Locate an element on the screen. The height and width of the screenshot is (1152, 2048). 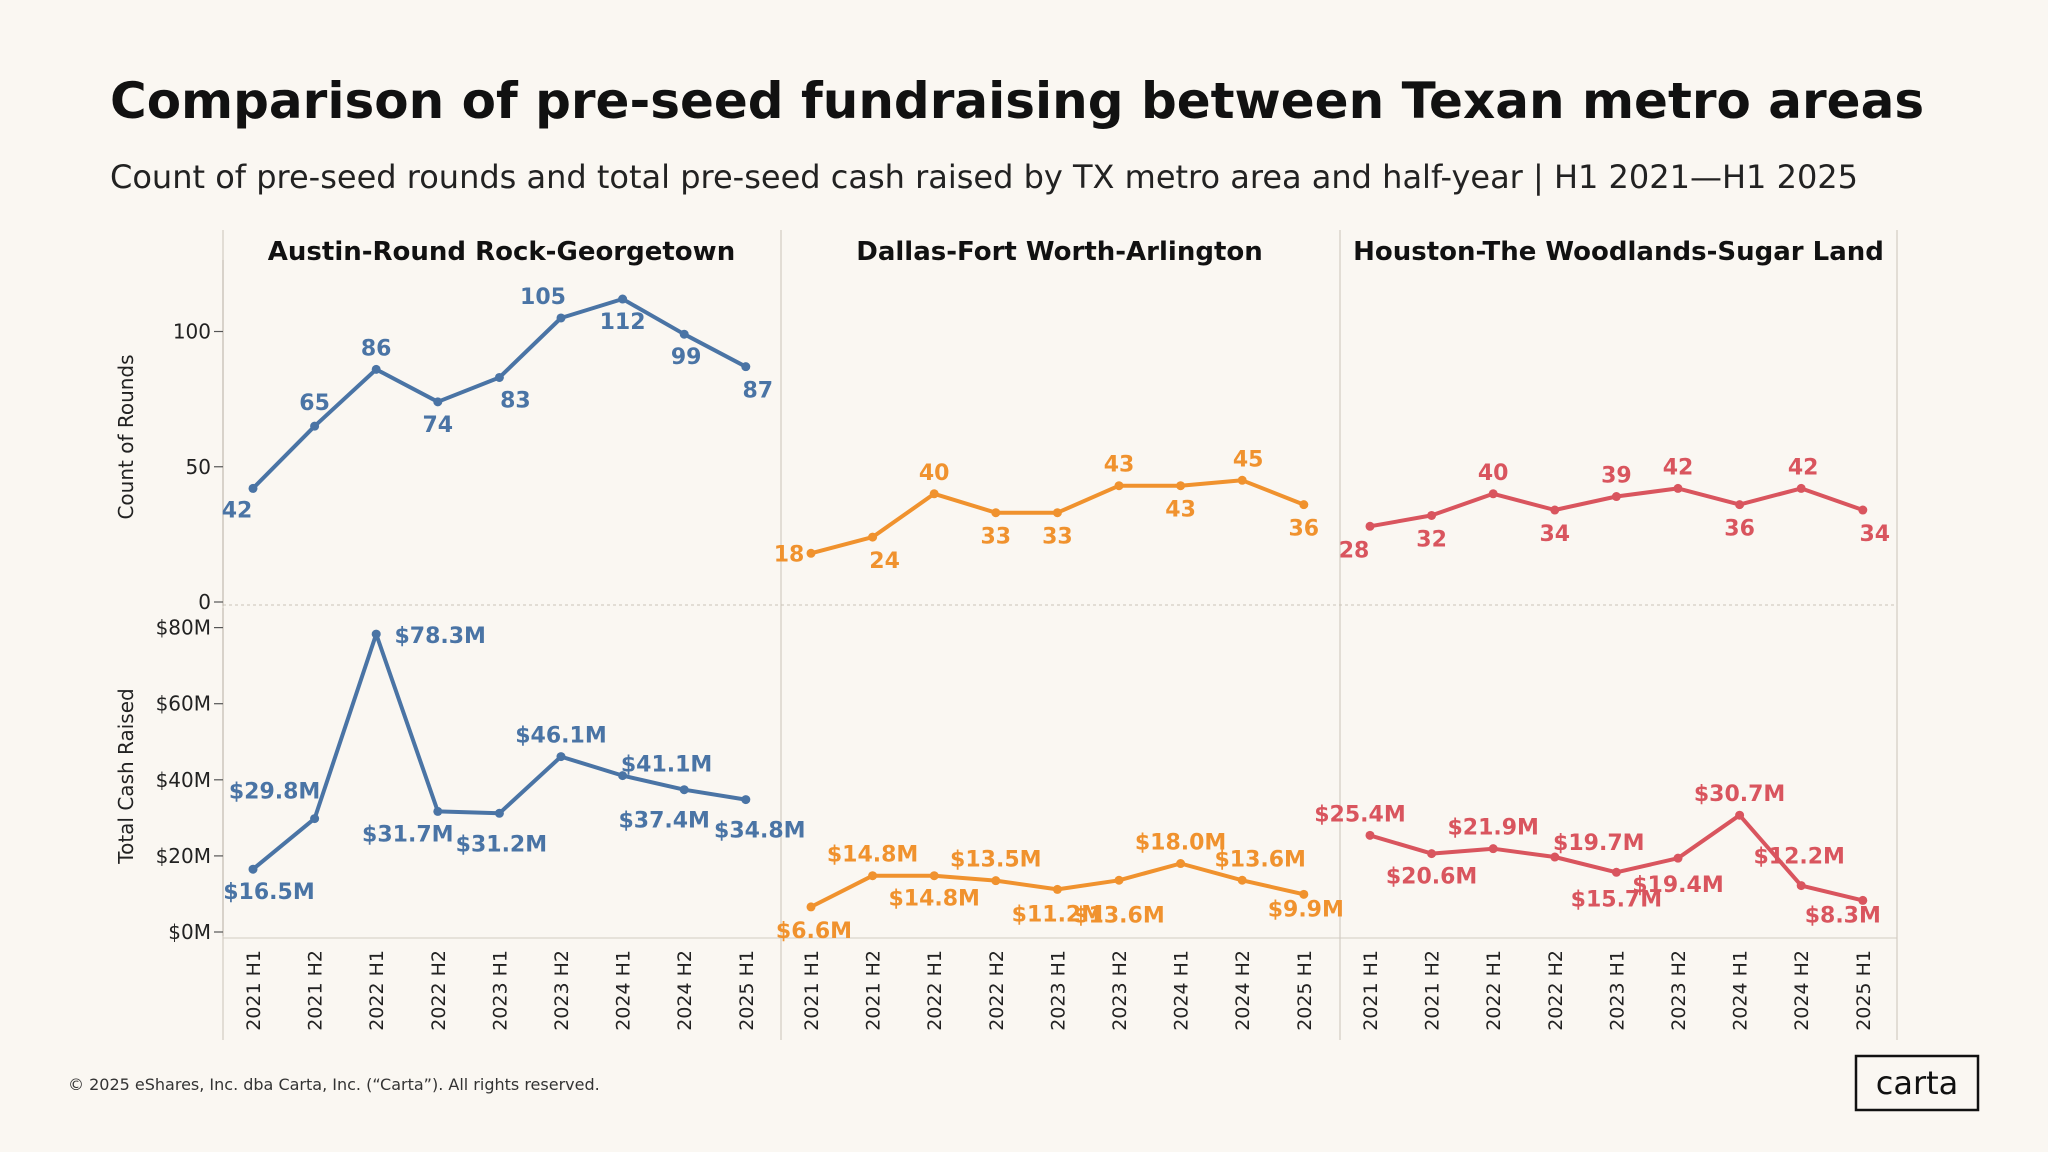
y-tick-label: $40M is located at coordinates (183, 780).